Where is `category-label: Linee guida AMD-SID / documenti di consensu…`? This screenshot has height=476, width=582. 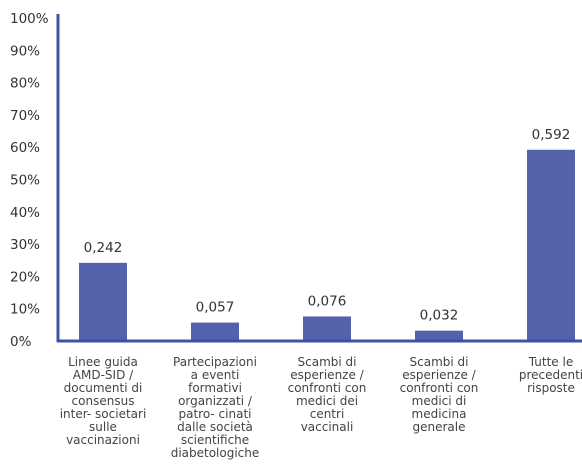
category-label: Linee guida AMD-SID / documenti di consensu… is located at coordinates (103, 401).